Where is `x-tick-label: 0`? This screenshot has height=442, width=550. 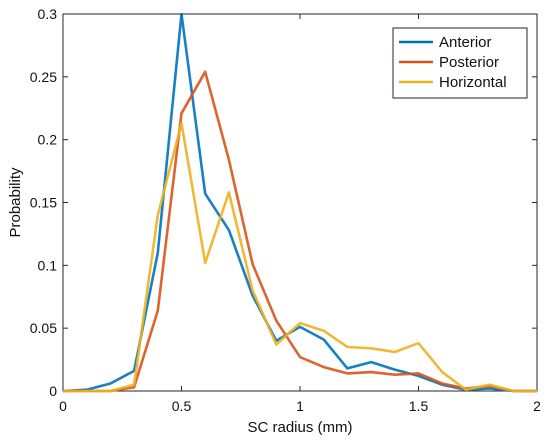
x-tick-label: 0 is located at coordinates (63, 406).